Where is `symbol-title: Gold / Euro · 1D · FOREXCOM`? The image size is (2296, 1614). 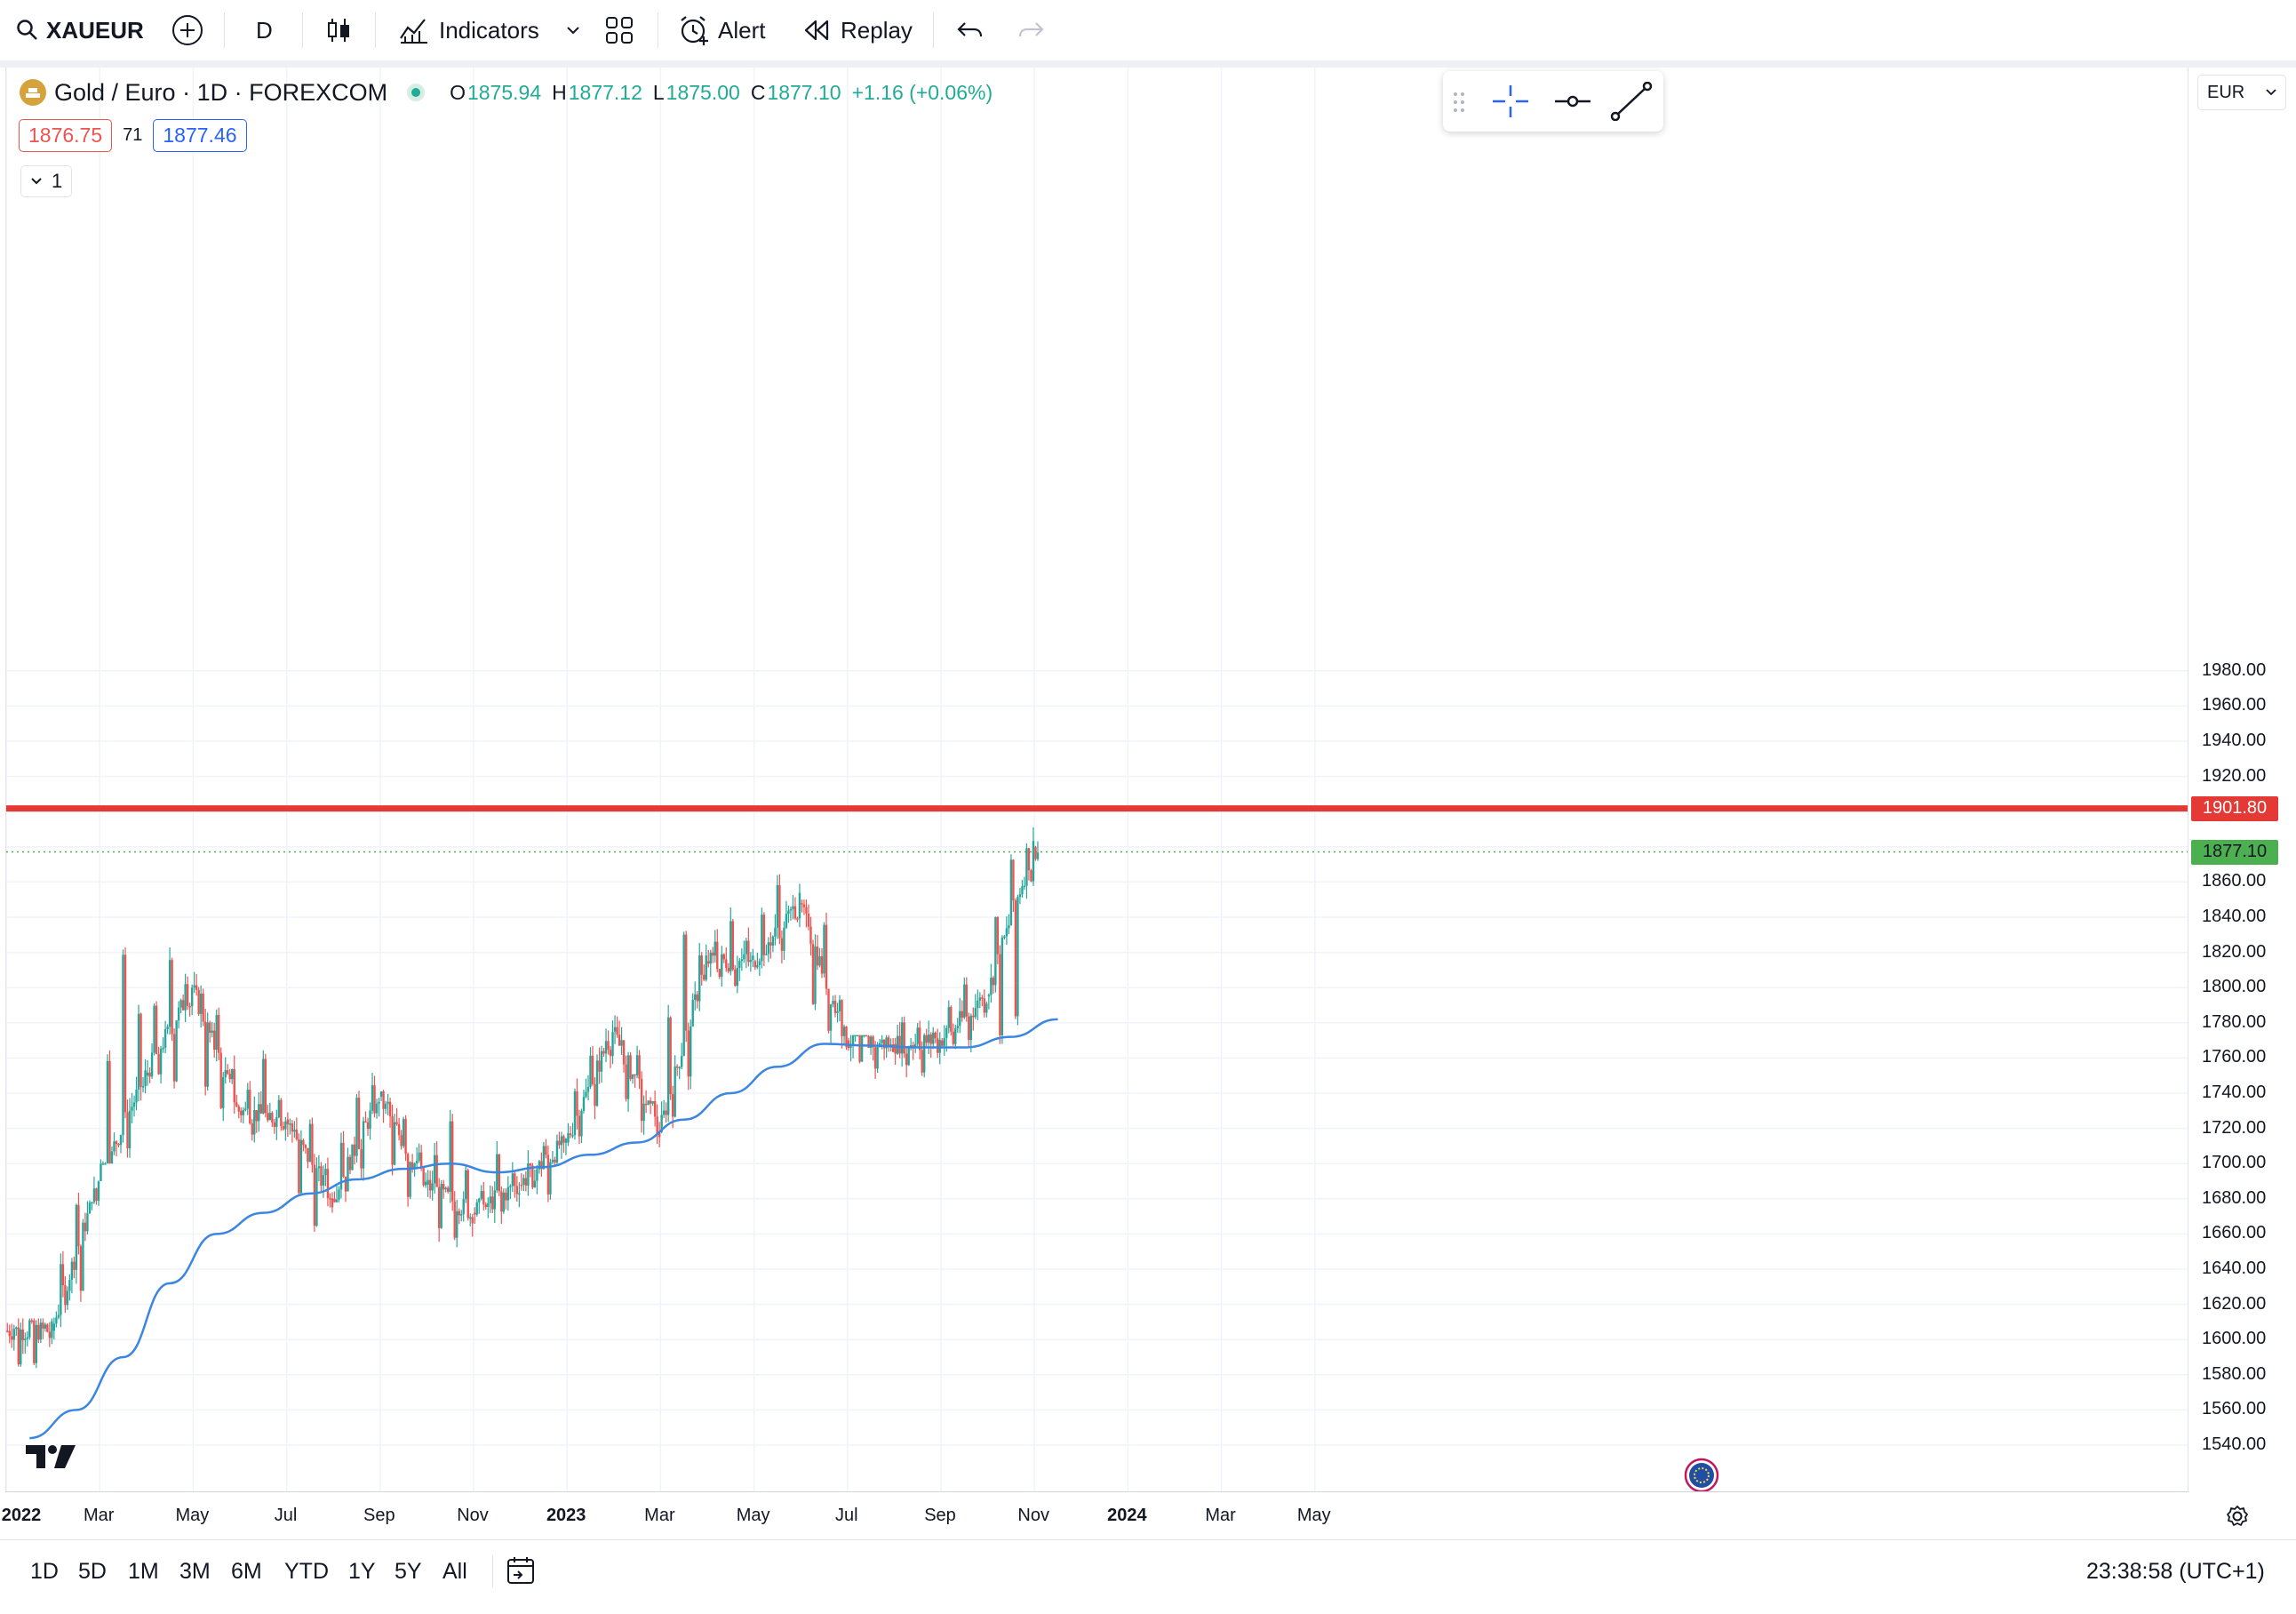 symbol-title: Gold / Euro · 1D · FOREXCOM is located at coordinates (221, 92).